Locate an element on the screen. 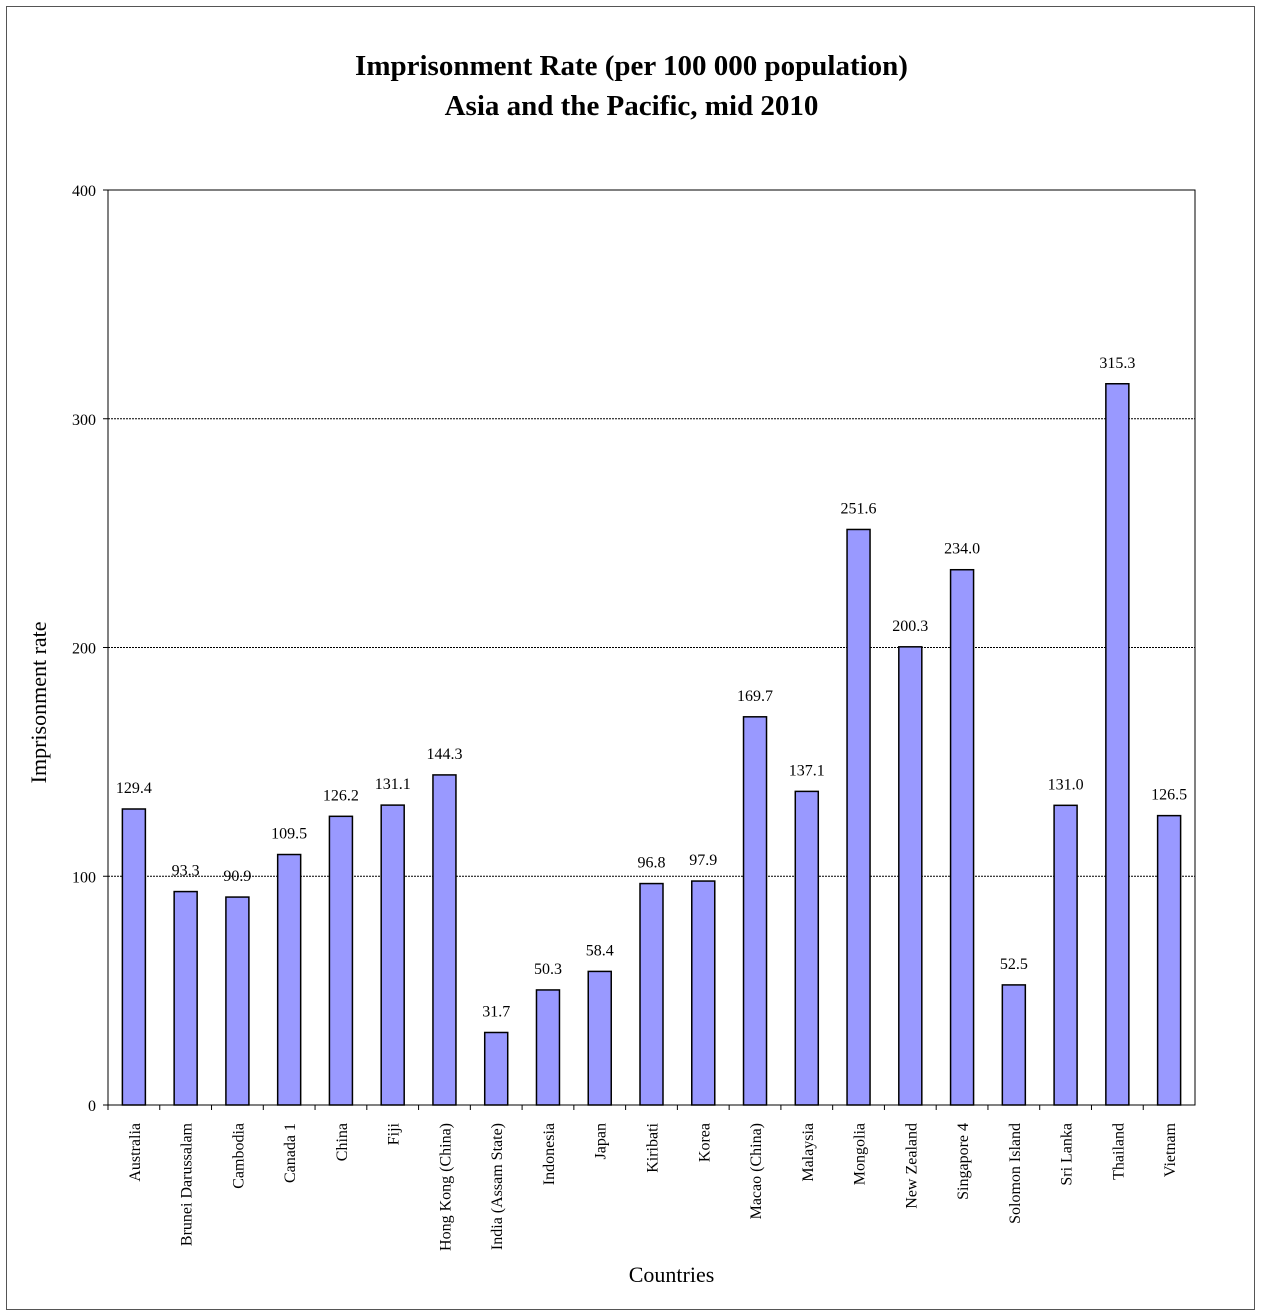 This screenshot has height=1312, width=1263. data-label: 131.1 is located at coordinates (393, 784).